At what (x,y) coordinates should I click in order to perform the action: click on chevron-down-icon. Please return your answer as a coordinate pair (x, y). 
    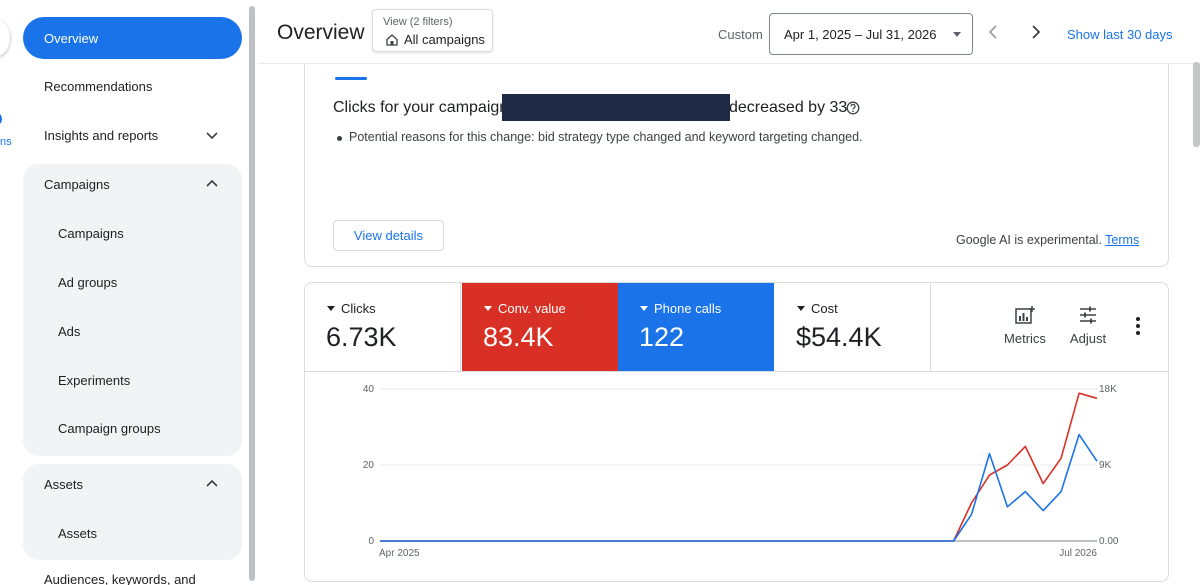
    Looking at the image, I should click on (212, 136).